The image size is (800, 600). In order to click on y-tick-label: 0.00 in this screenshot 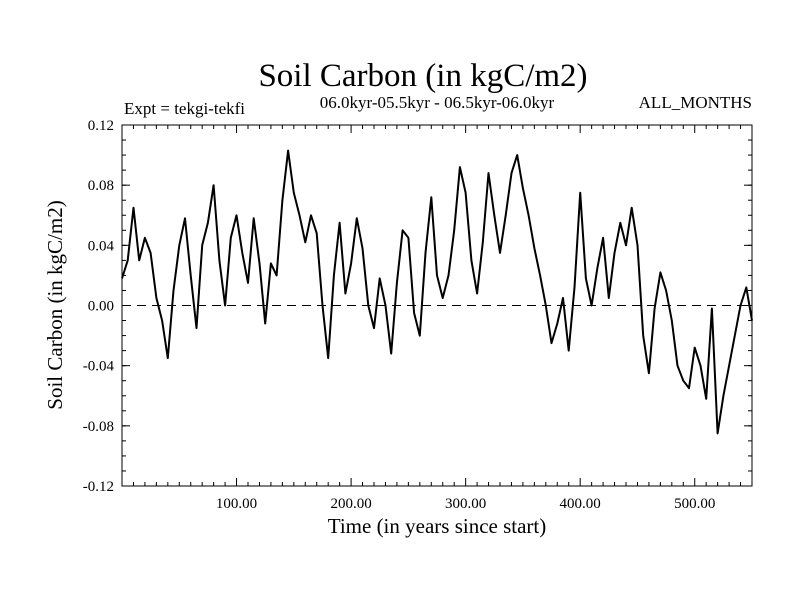, I will do `click(101, 307)`.